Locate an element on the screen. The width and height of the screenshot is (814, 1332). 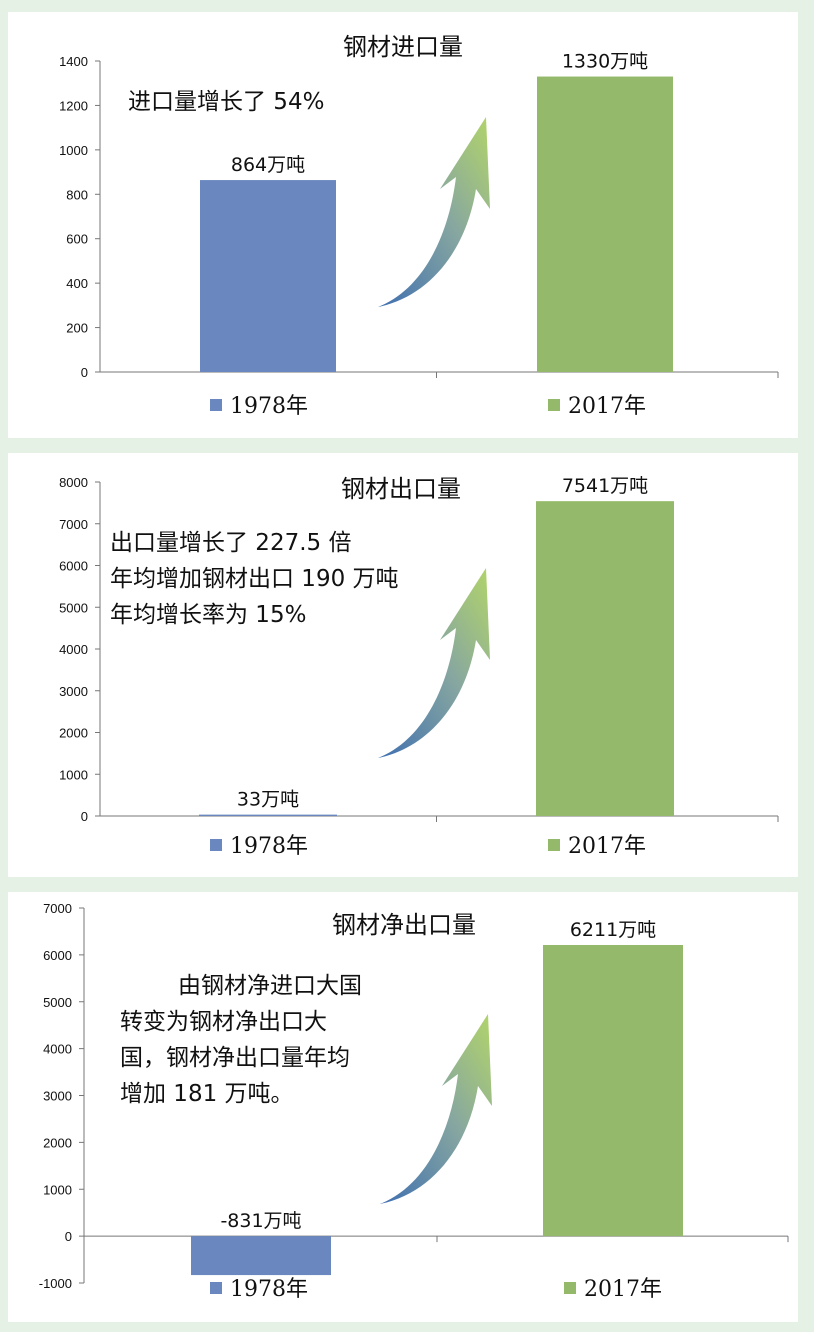
annotation-line: 进口量增长了 54% is located at coordinates (226, 102).